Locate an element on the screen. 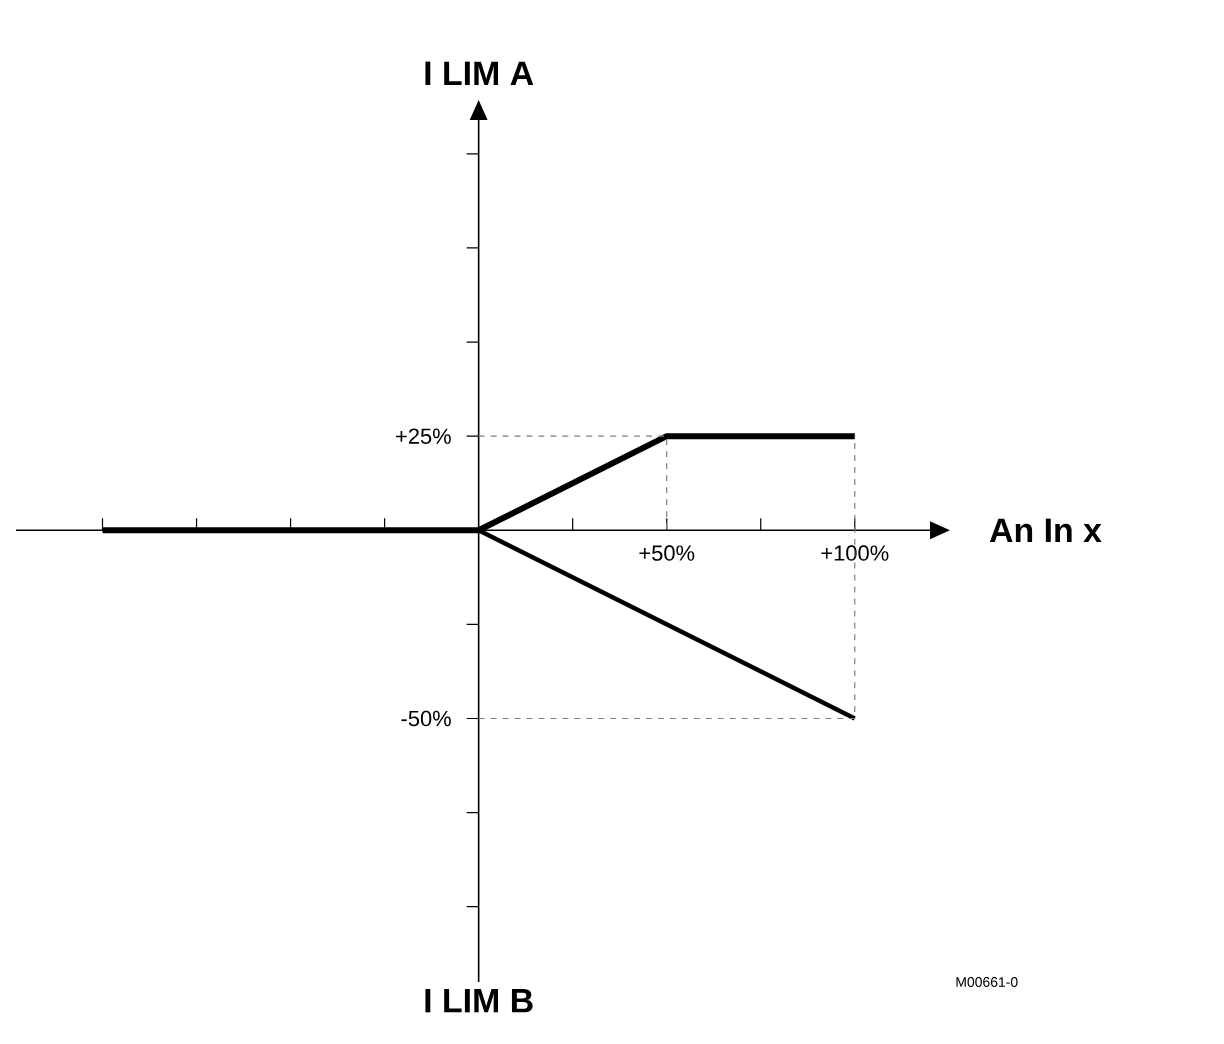 The image size is (1224, 1044). y-axis-title: I LIM A is located at coordinates (479, 73).